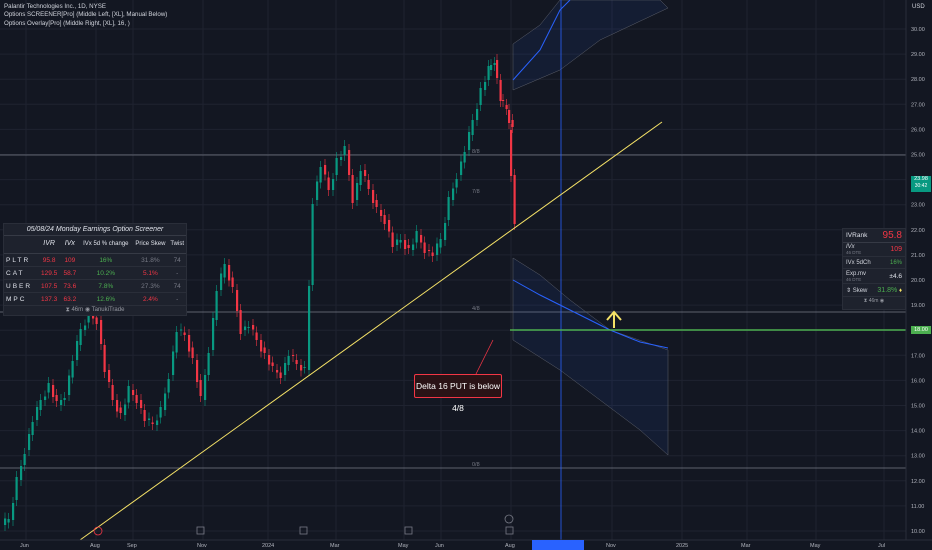 Image resolution: width=932 pixels, height=550 pixels. Describe the element at coordinates (918, 407) in the screenshot. I see `price-tick-label: 15.00` at that location.